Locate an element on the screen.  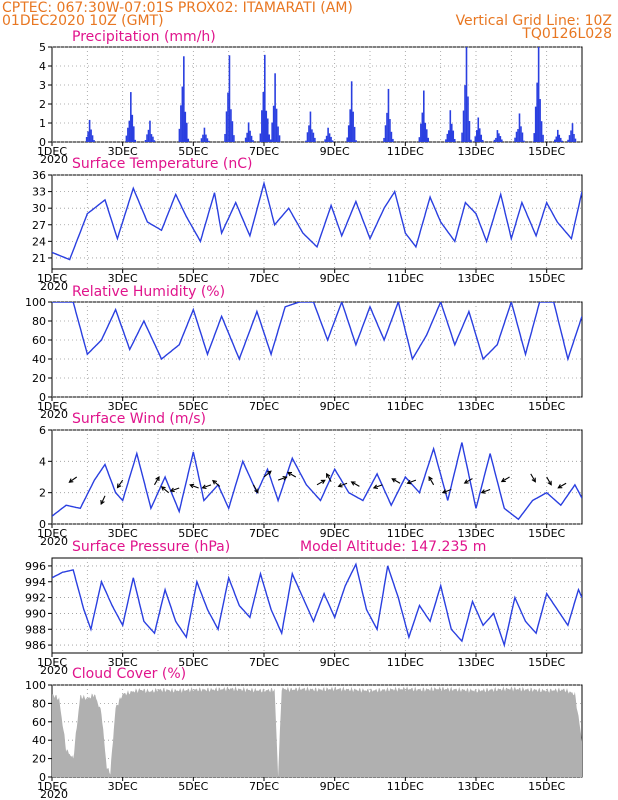
y-tick-label: 994 is located at coordinates (35, 582).